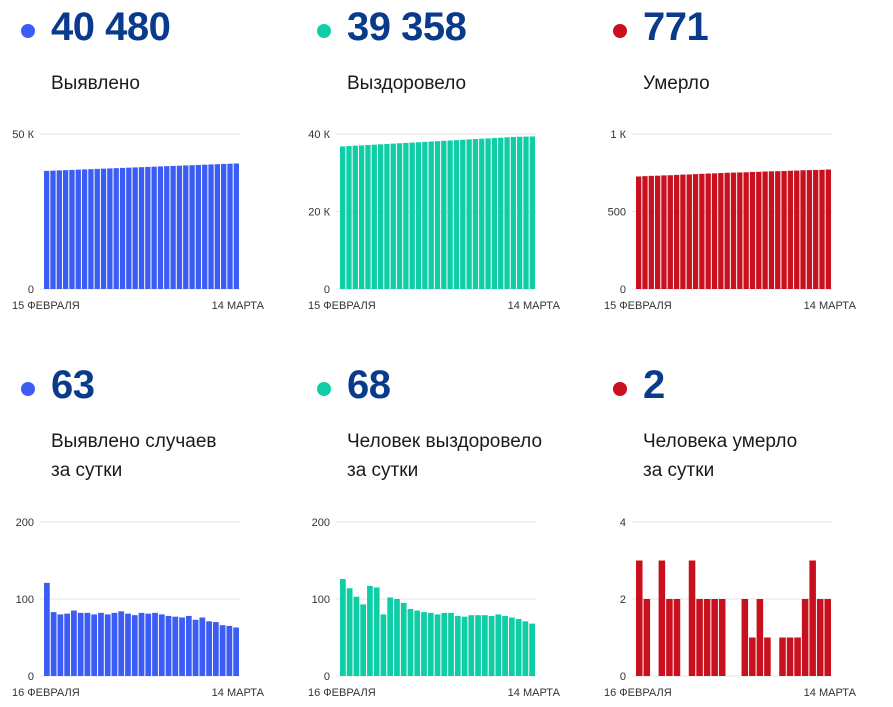 The image size is (893, 707). I want to click on stat-header: 771, so click(727, 30).